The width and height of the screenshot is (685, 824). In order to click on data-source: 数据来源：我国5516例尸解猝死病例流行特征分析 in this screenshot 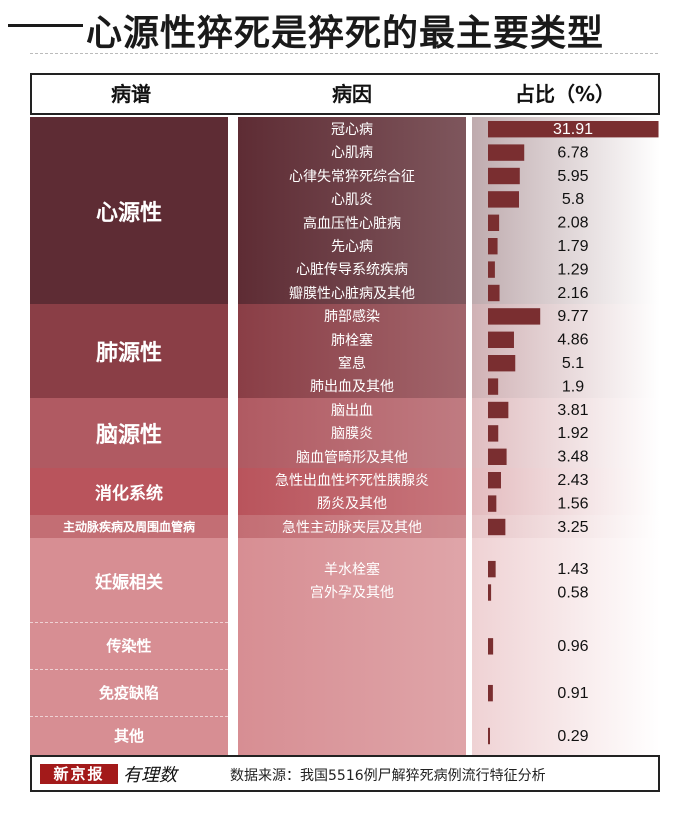, I will do `click(388, 776)`.